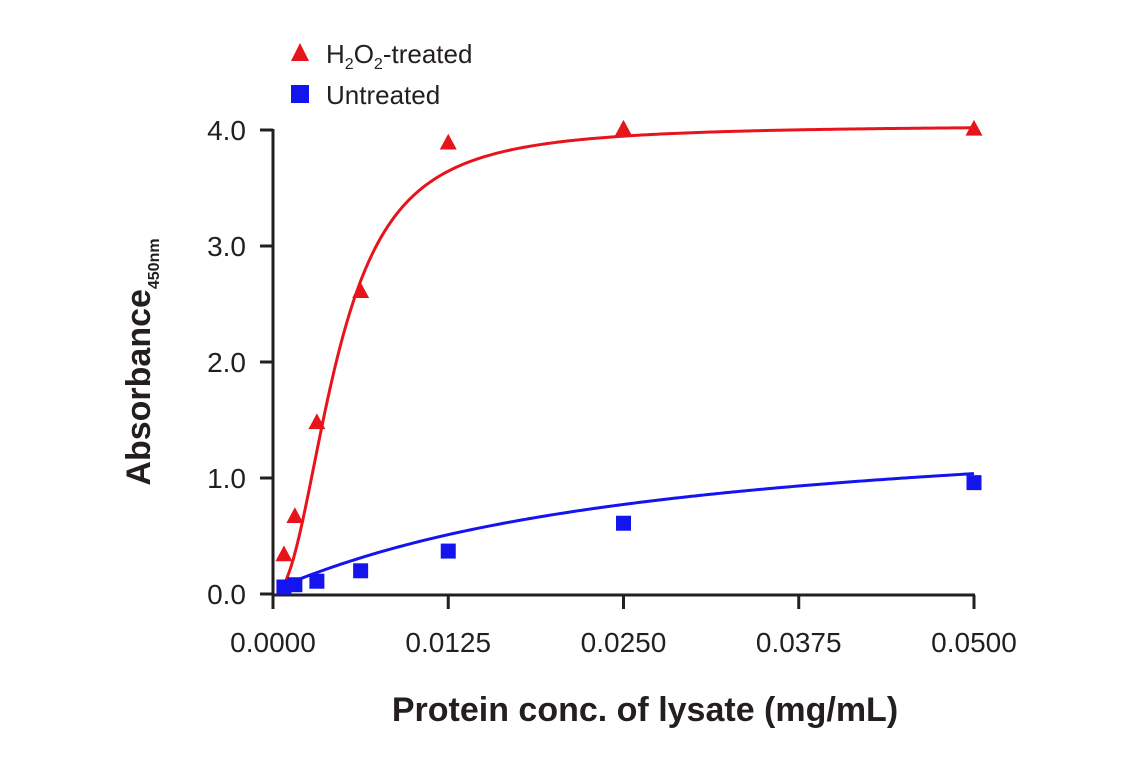 The height and width of the screenshot is (768, 1141). I want to click on y-axis-title: Absorbance, so click(139, 387).